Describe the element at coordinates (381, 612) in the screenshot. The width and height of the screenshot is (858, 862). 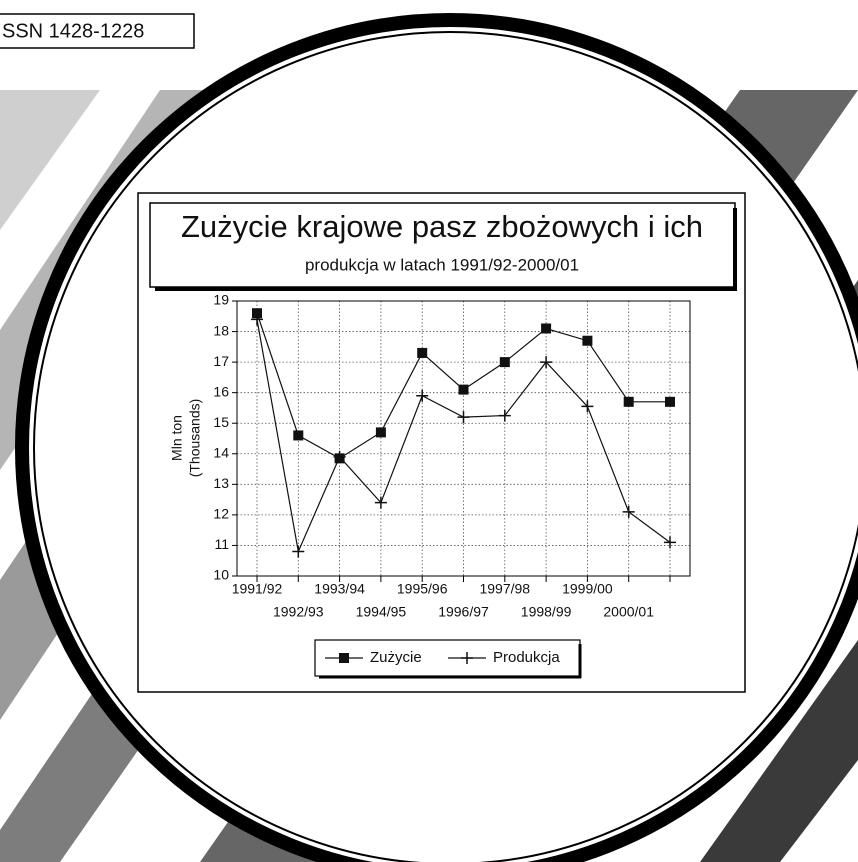
I see `x-tick-label: 1994/95` at that location.